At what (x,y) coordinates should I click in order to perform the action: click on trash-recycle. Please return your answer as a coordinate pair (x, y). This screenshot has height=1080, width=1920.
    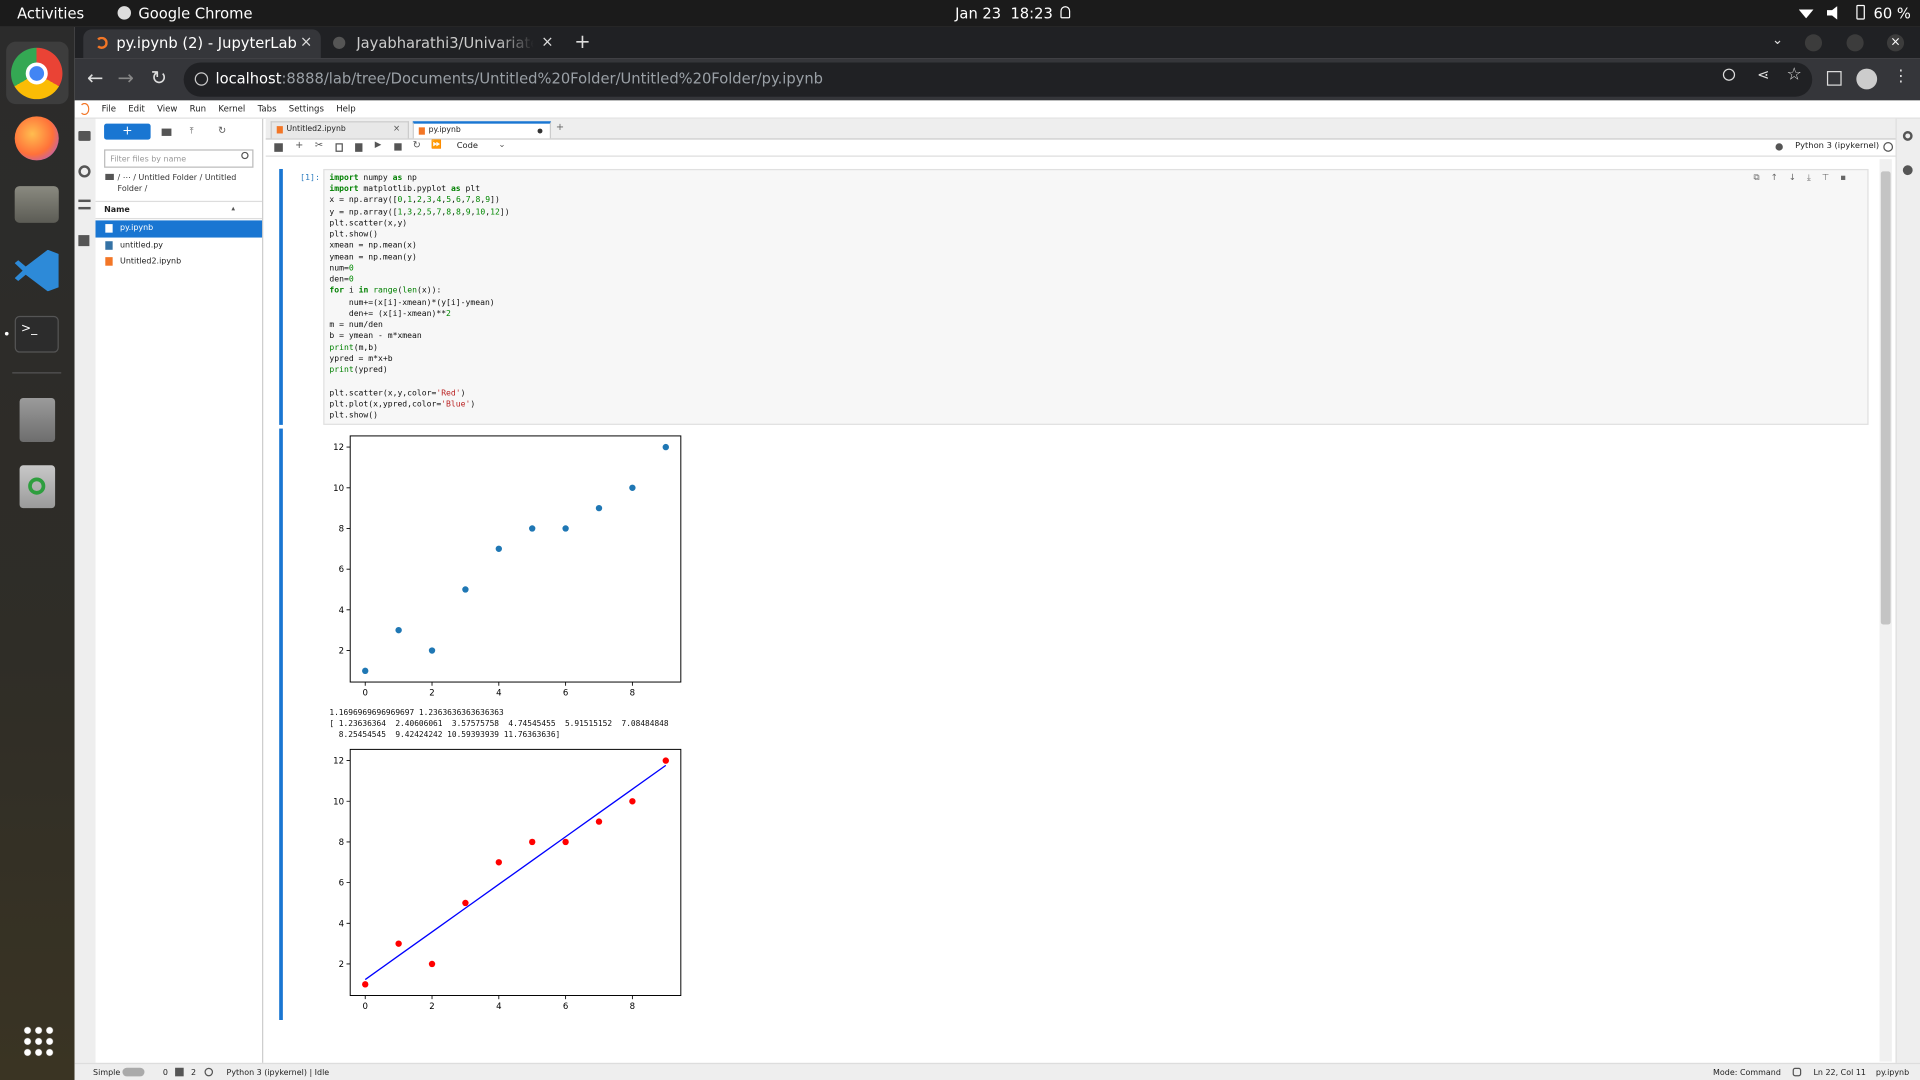
    Looking at the image, I should click on (37, 486).